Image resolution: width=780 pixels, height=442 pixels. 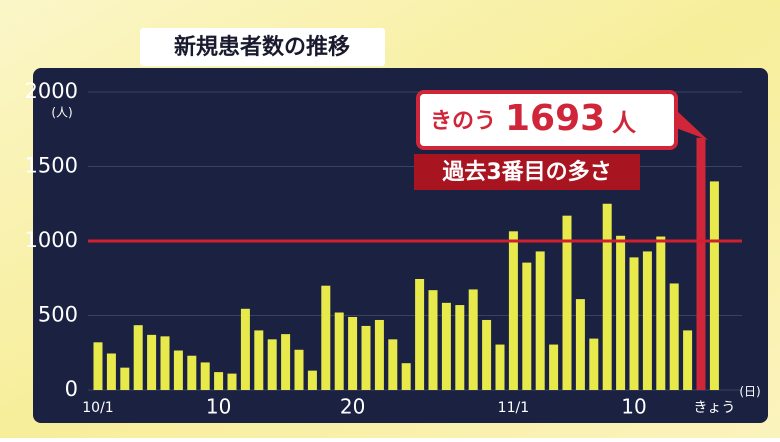 I want to click on y-unit: (人), so click(x=61, y=113).